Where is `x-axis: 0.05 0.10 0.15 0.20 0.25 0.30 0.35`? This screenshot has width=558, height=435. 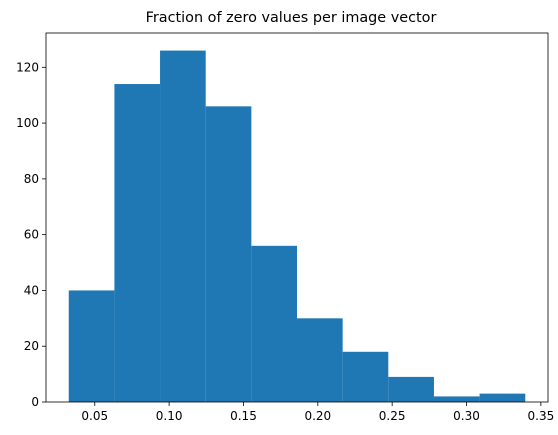 x-axis: 0.05 0.10 0.15 0.20 0.25 0.30 0.35 is located at coordinates (317, 412).